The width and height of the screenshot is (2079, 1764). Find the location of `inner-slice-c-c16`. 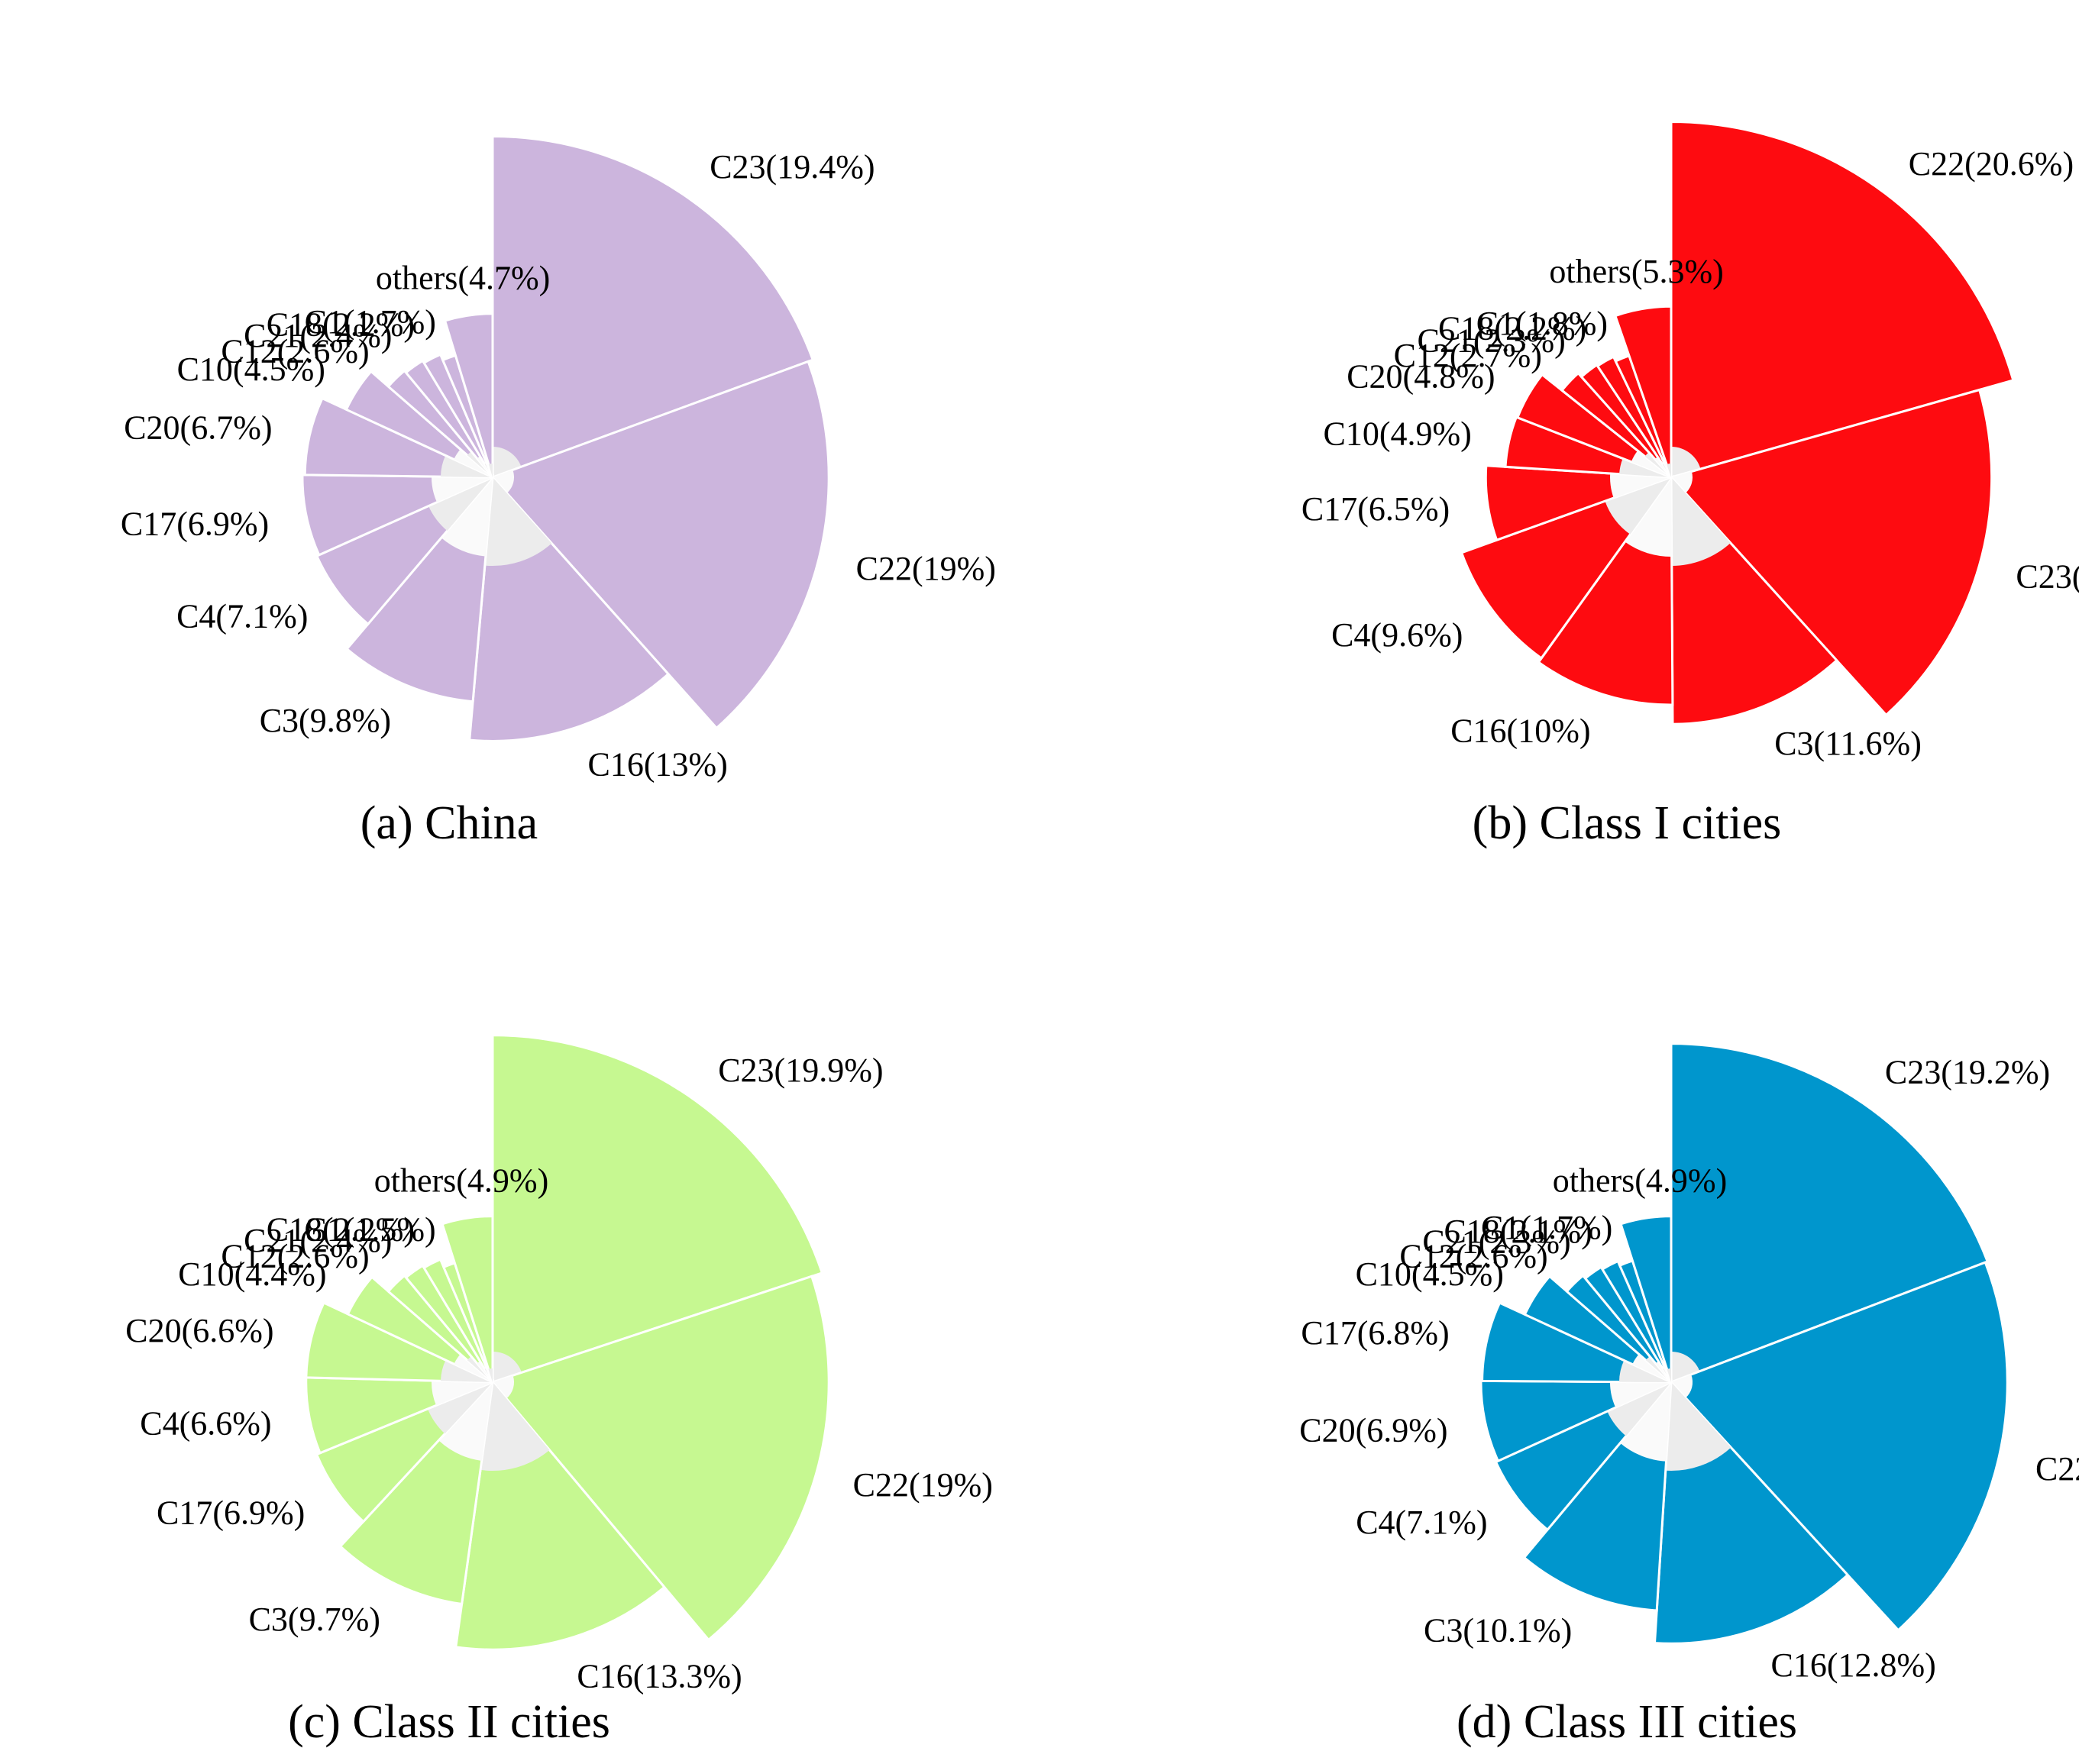

inner-slice-c-c16 is located at coordinates (515, 1427).